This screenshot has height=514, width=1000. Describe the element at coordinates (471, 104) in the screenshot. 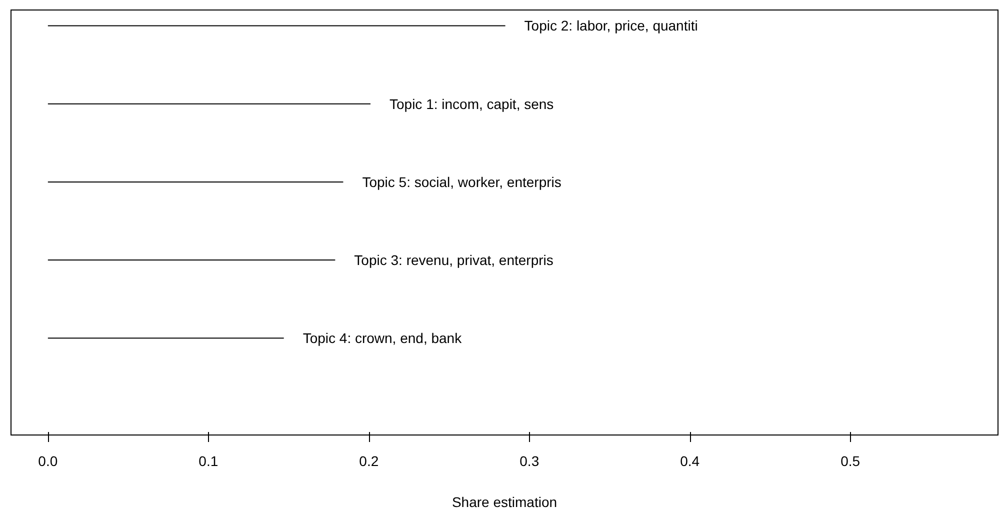

I see `y-tick-label: Topic 1: incom, capit, sens` at that location.